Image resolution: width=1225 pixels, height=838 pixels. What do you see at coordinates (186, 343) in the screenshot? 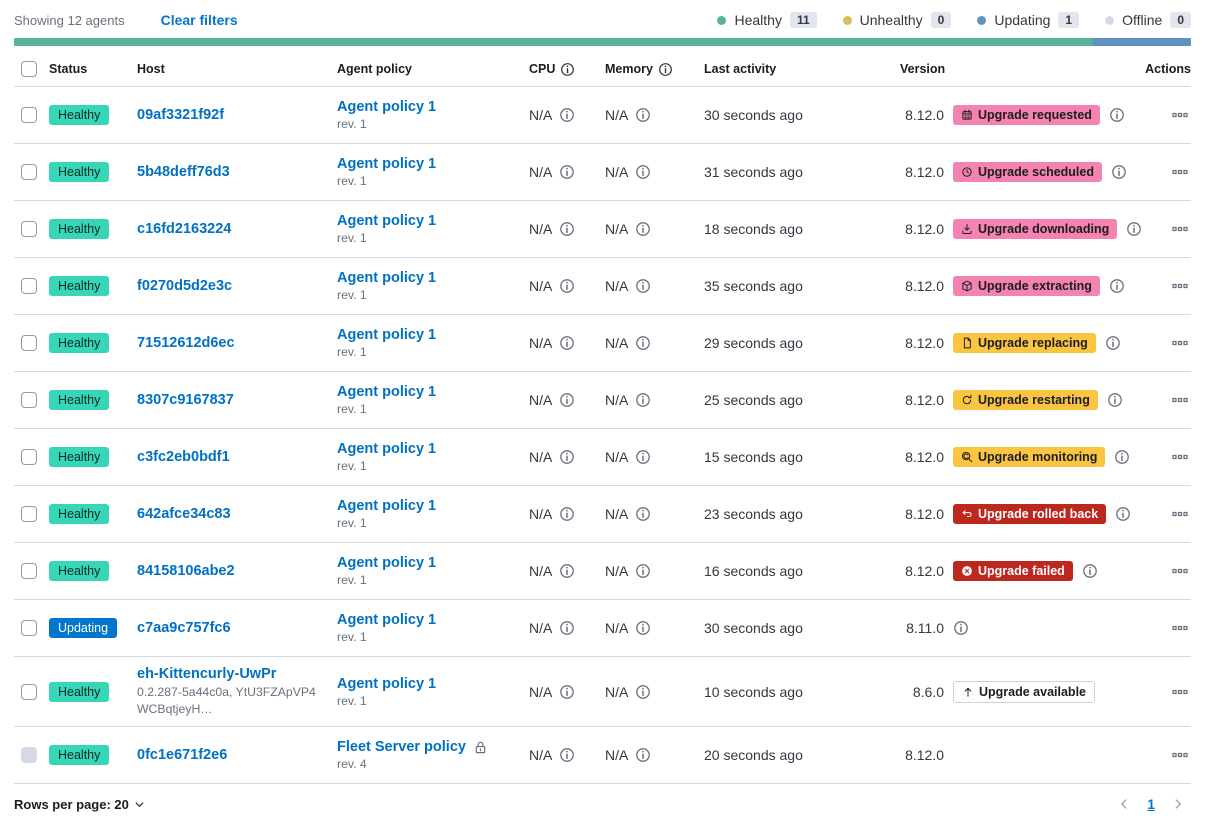
I see `host-link: 71512612d6ec` at bounding box center [186, 343].